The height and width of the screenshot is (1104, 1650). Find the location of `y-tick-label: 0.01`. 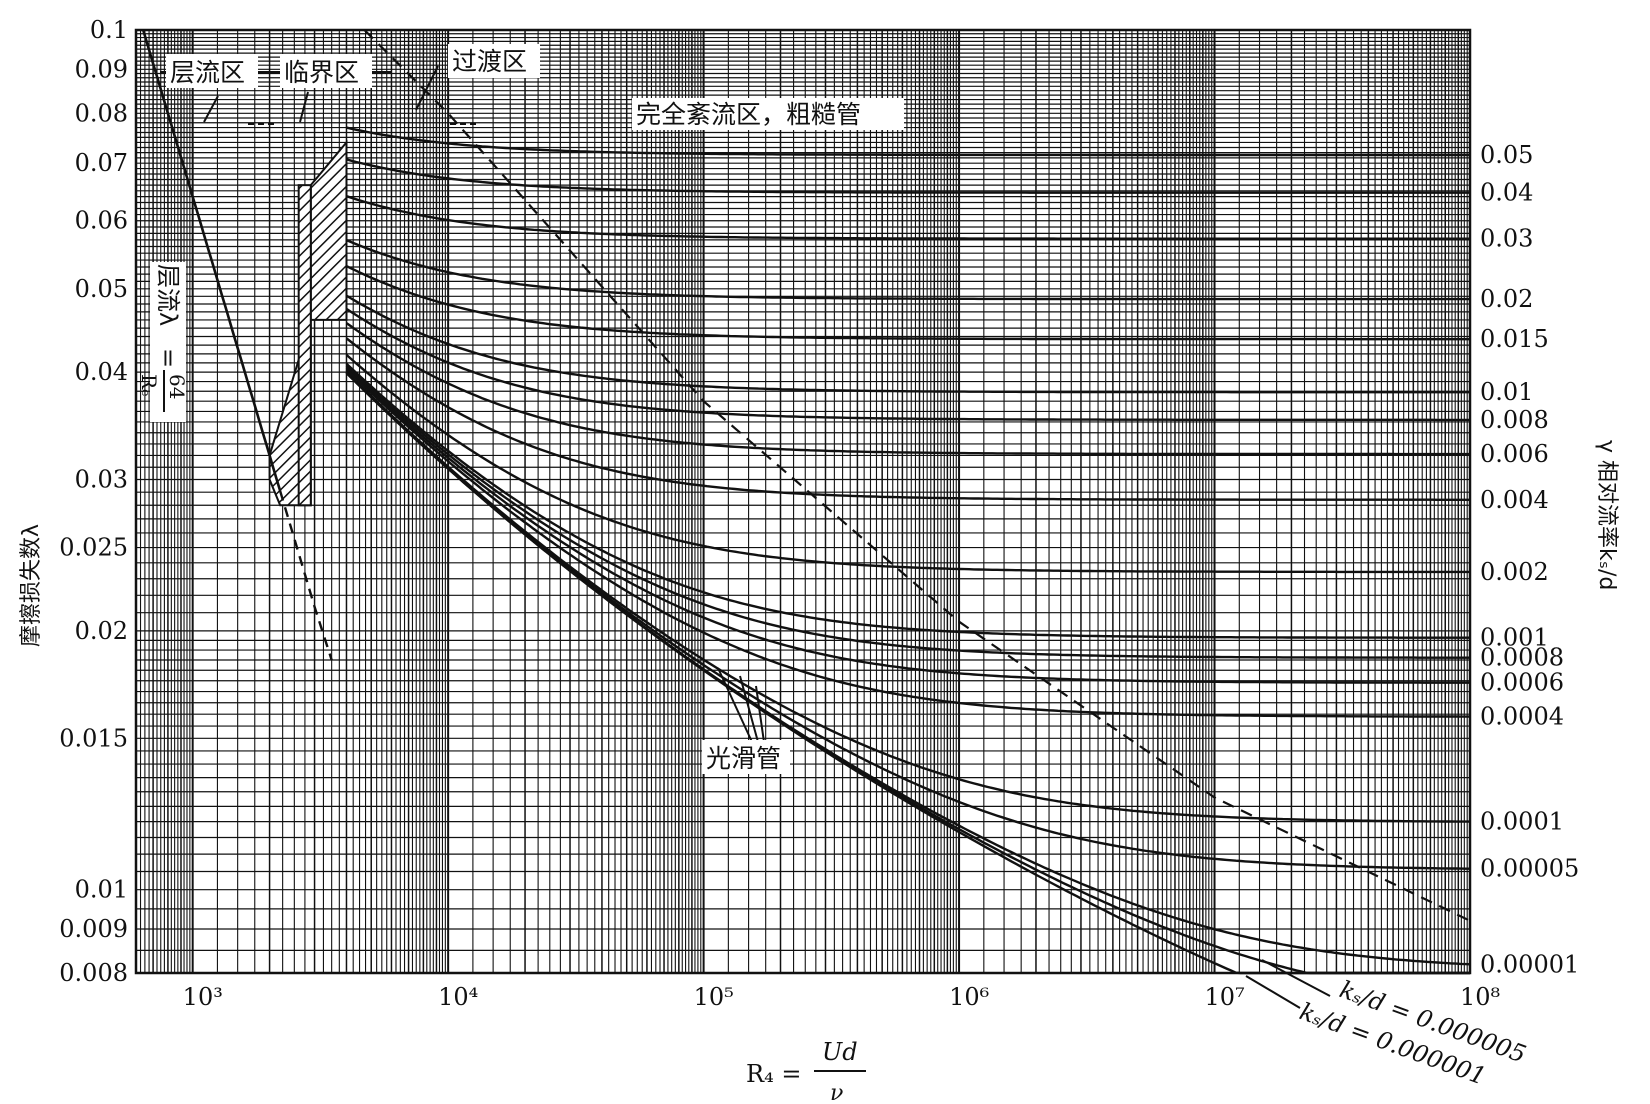

y-tick-label: 0.01 is located at coordinates (101, 890).